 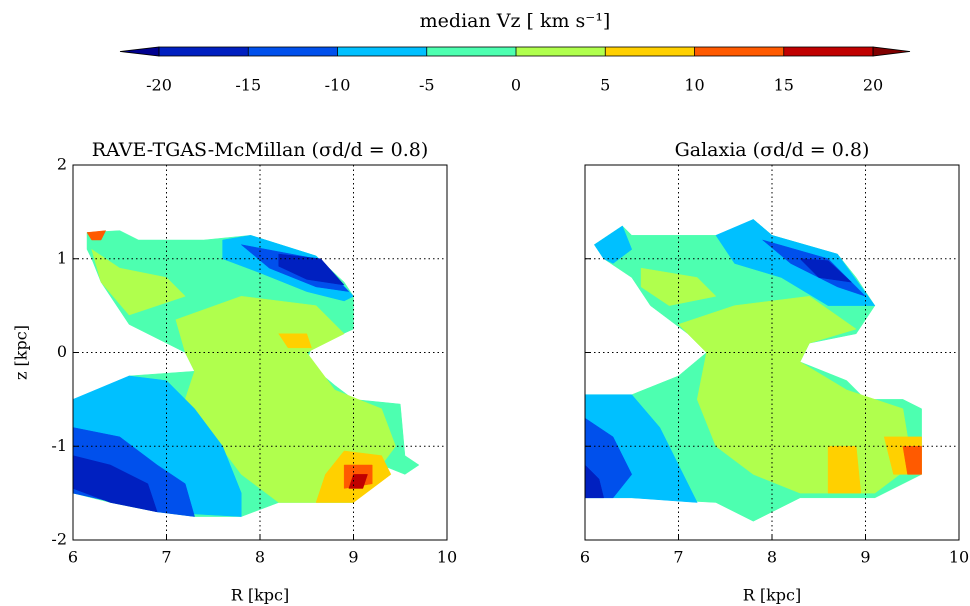 I want to click on panel-title: Galaxia (σd/d = 0.8), so click(x=772, y=150).